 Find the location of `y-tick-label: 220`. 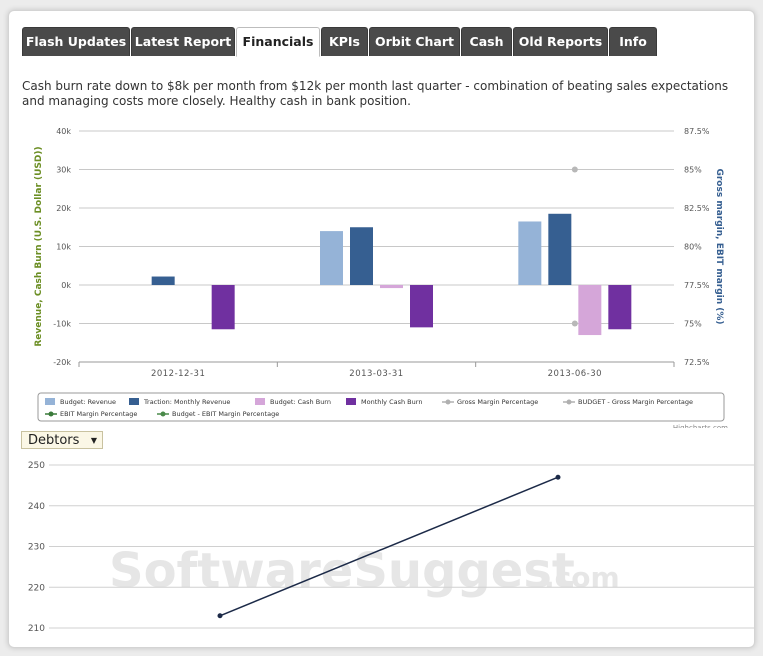

y-tick-label: 220 is located at coordinates (36, 588).